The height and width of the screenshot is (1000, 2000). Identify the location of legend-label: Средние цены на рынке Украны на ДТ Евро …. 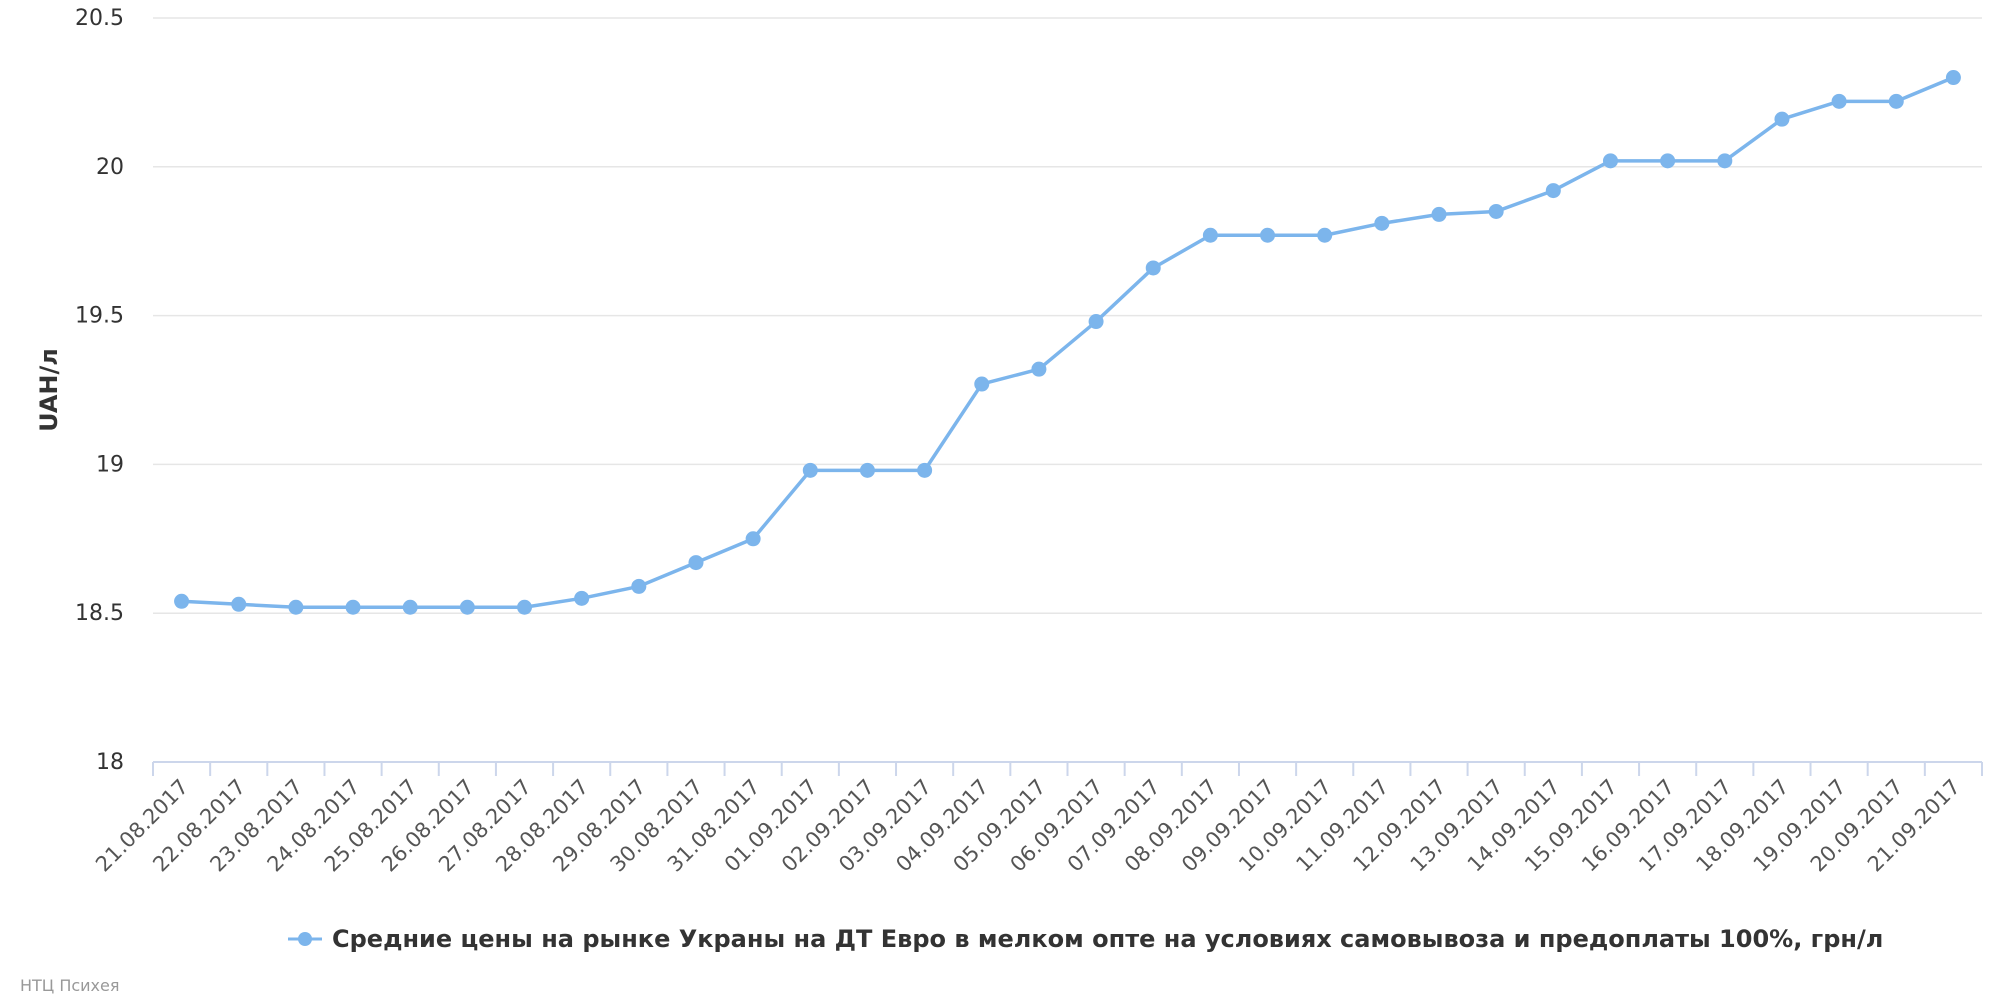
(1108, 939).